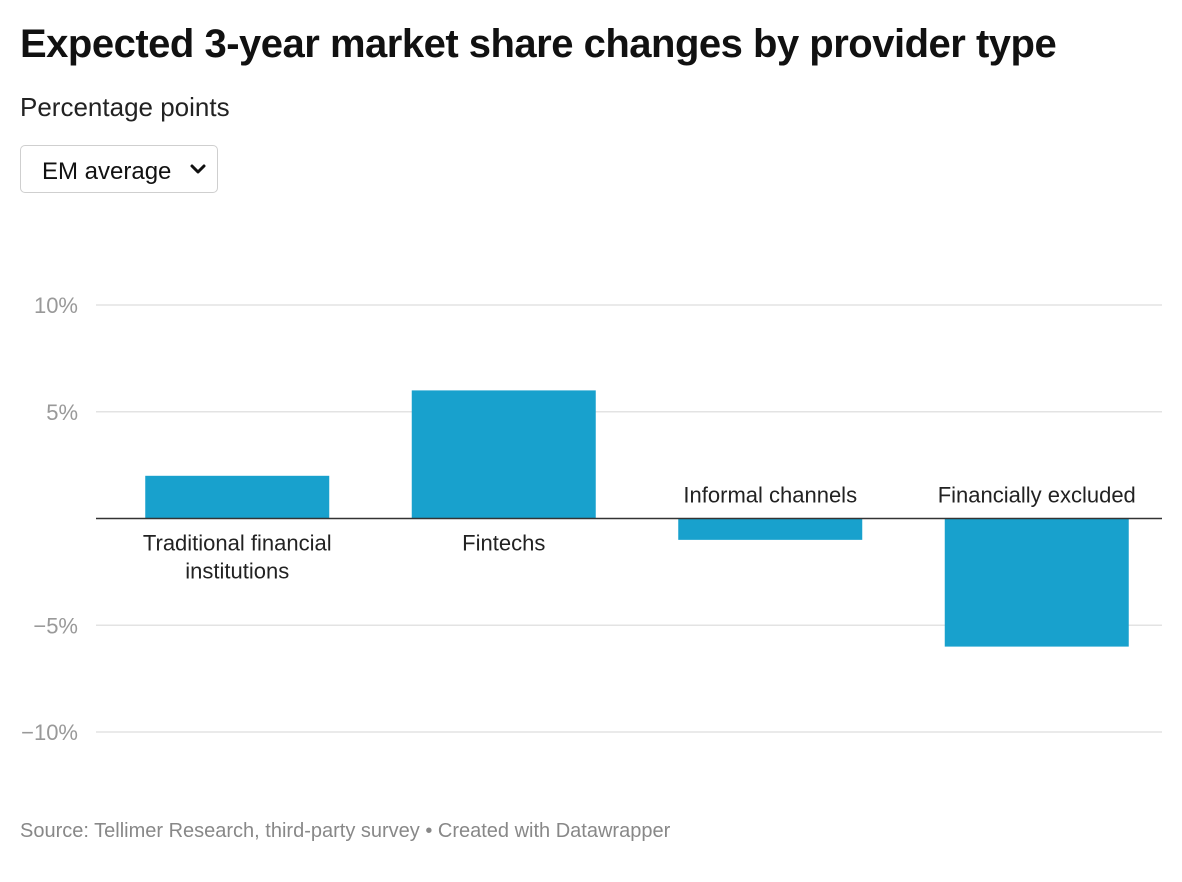  I want to click on category-label: Fintechs, so click(503, 543).